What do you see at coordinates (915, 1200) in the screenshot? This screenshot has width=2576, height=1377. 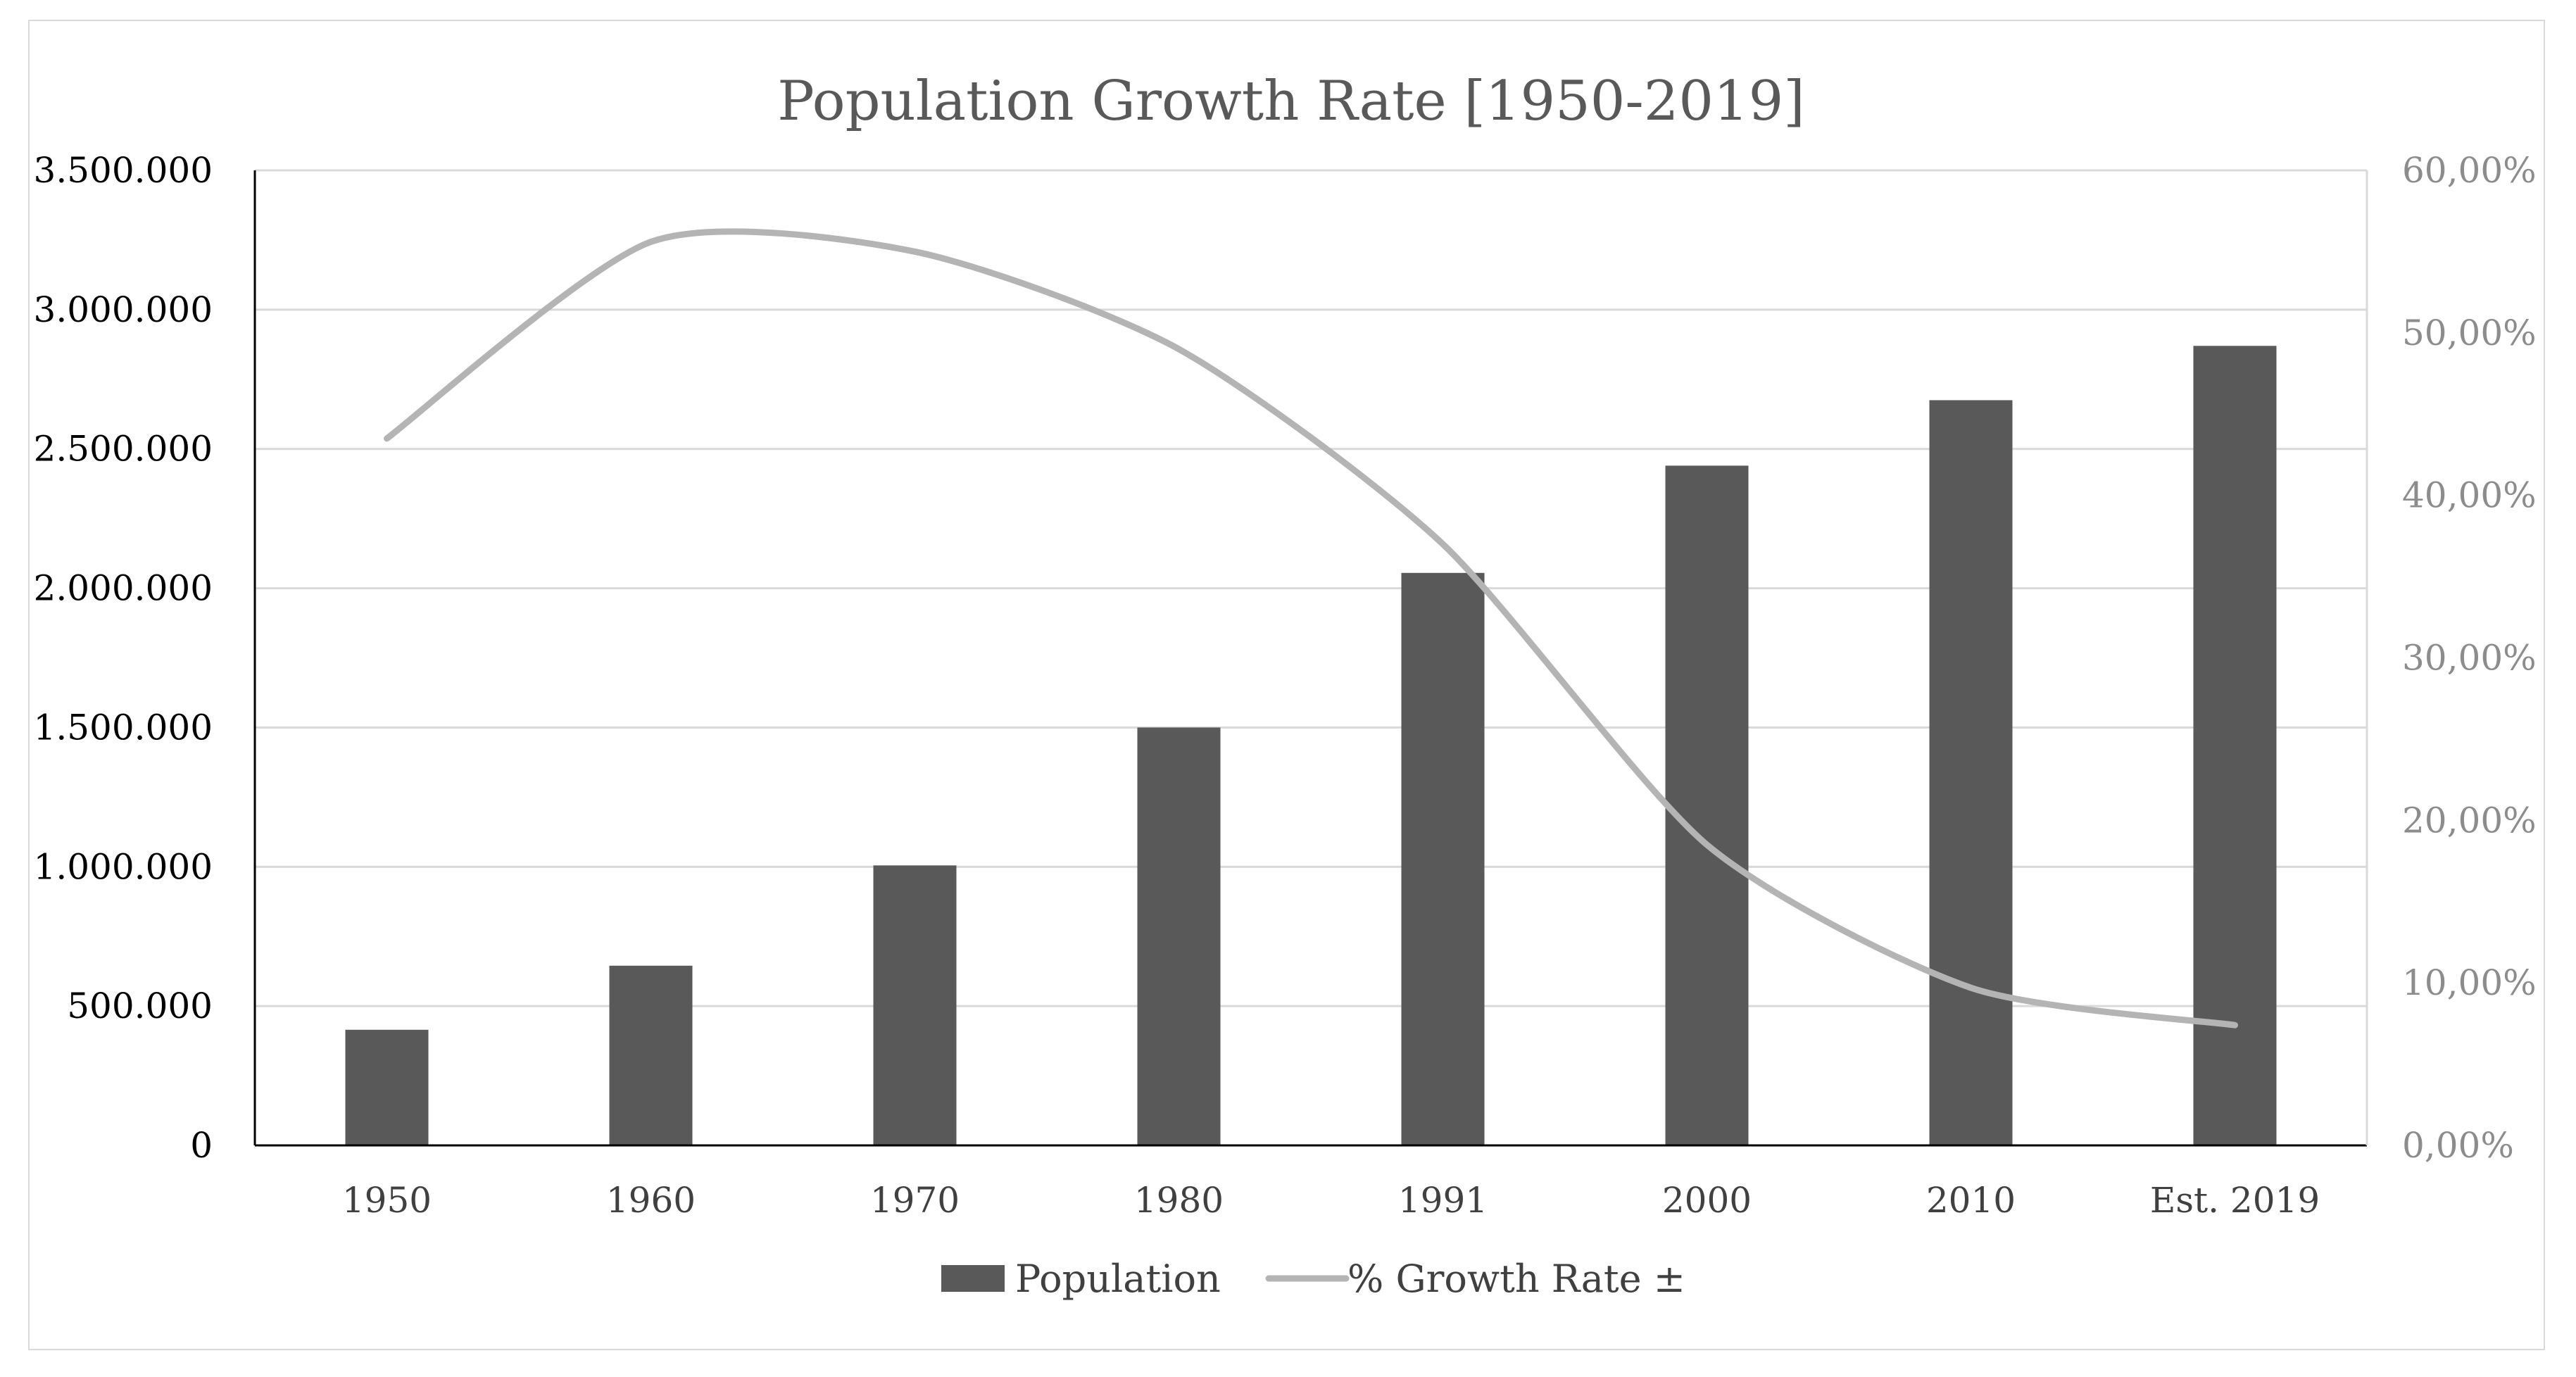 I see `x-tick-label: 1970` at bounding box center [915, 1200].